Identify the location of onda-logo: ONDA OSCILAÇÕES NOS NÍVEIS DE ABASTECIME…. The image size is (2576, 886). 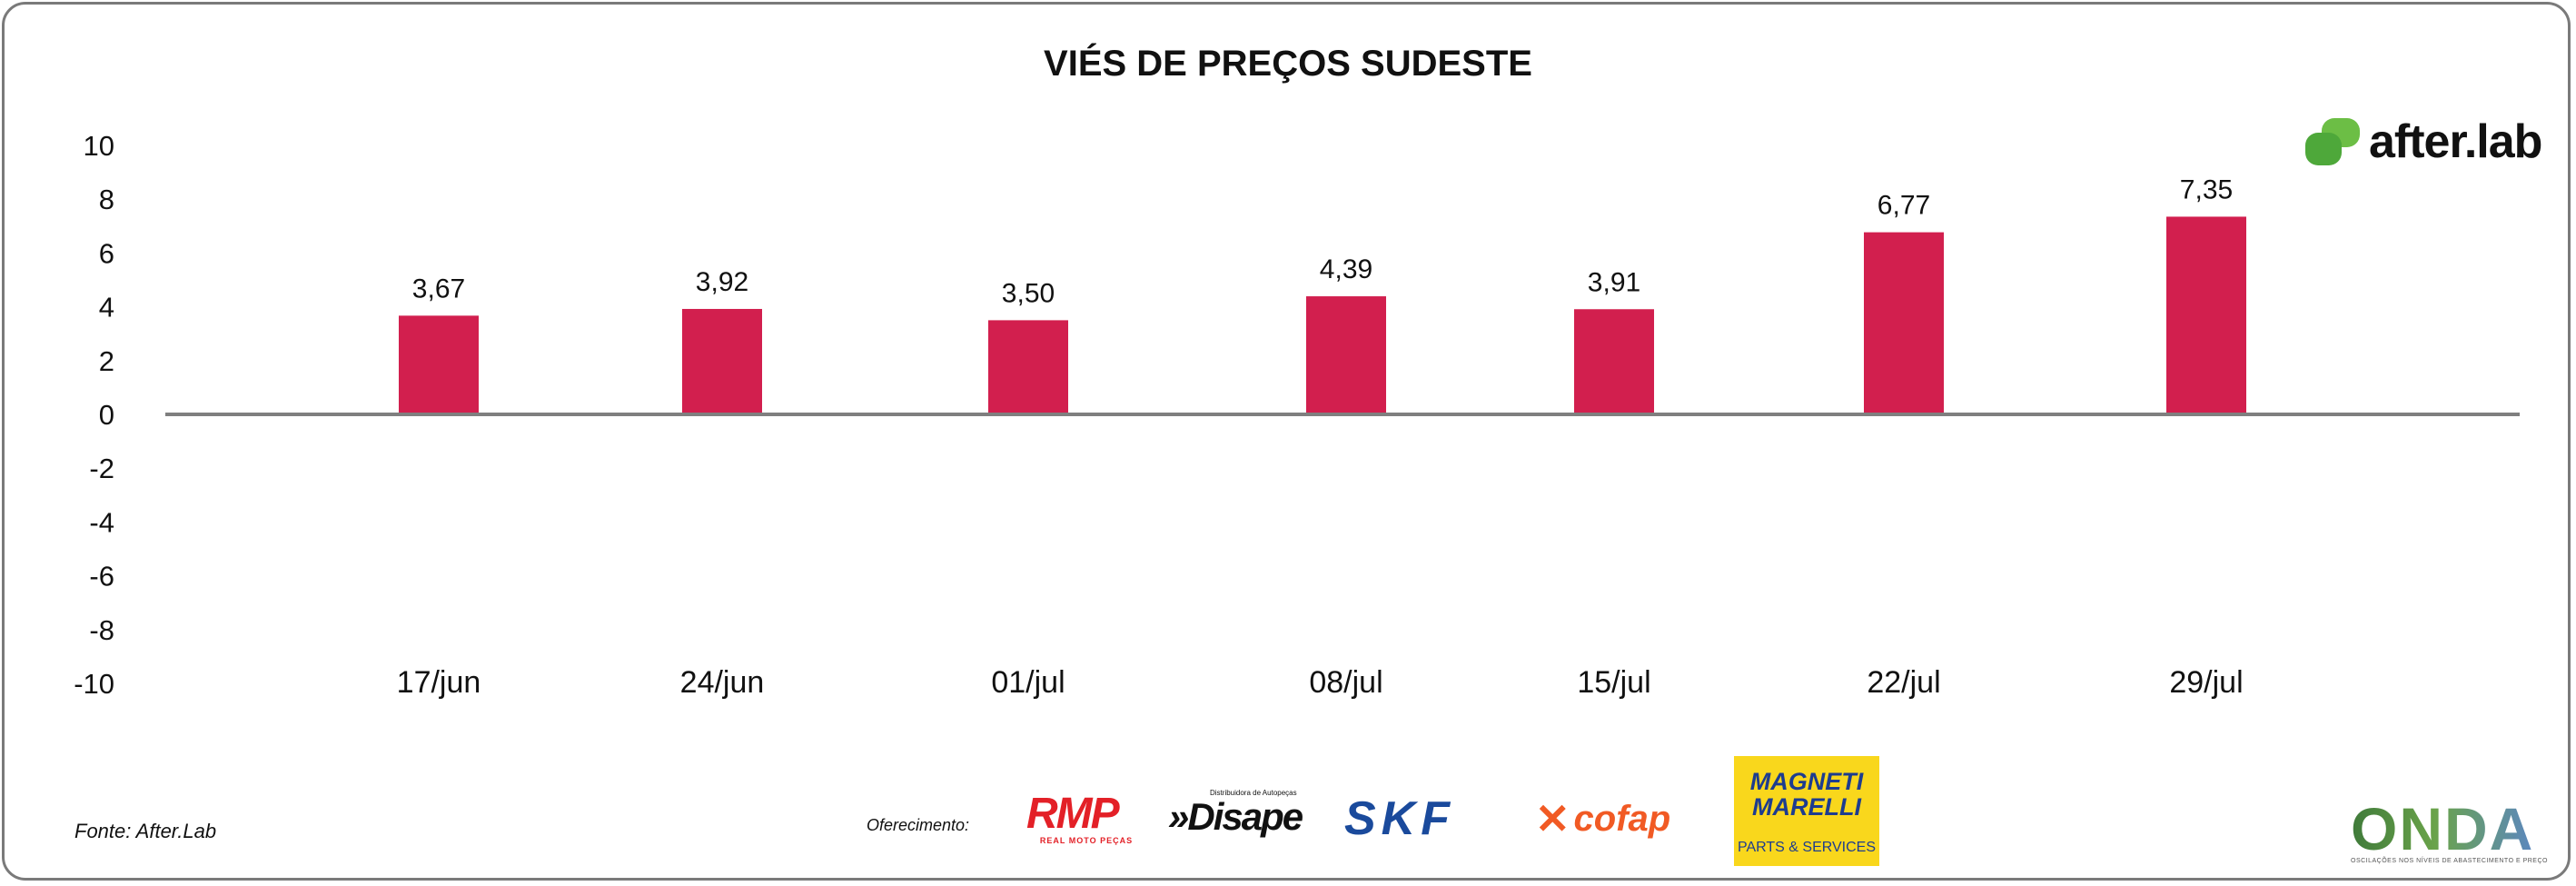
(2449, 835).